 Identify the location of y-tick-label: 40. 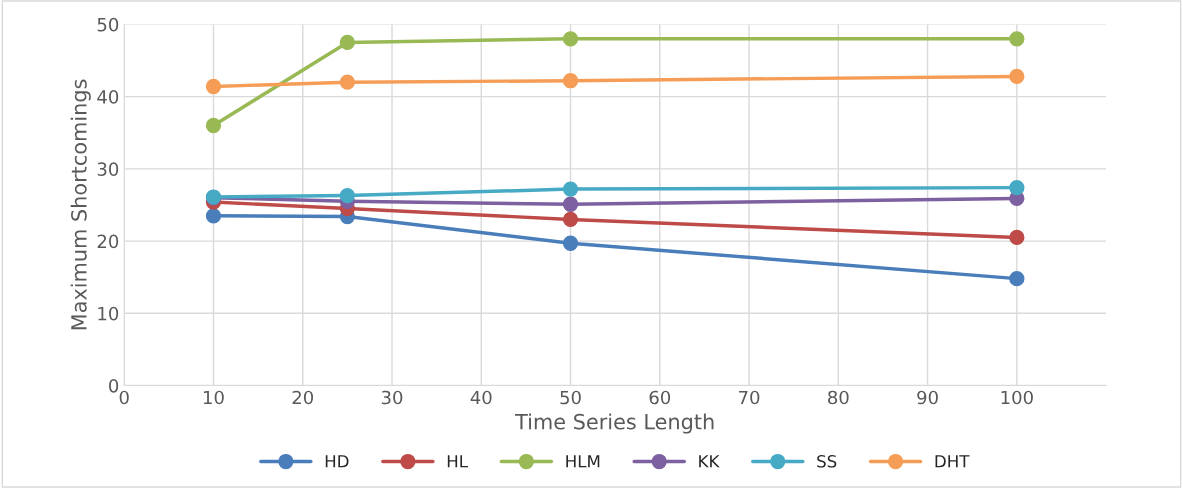
(108, 97).